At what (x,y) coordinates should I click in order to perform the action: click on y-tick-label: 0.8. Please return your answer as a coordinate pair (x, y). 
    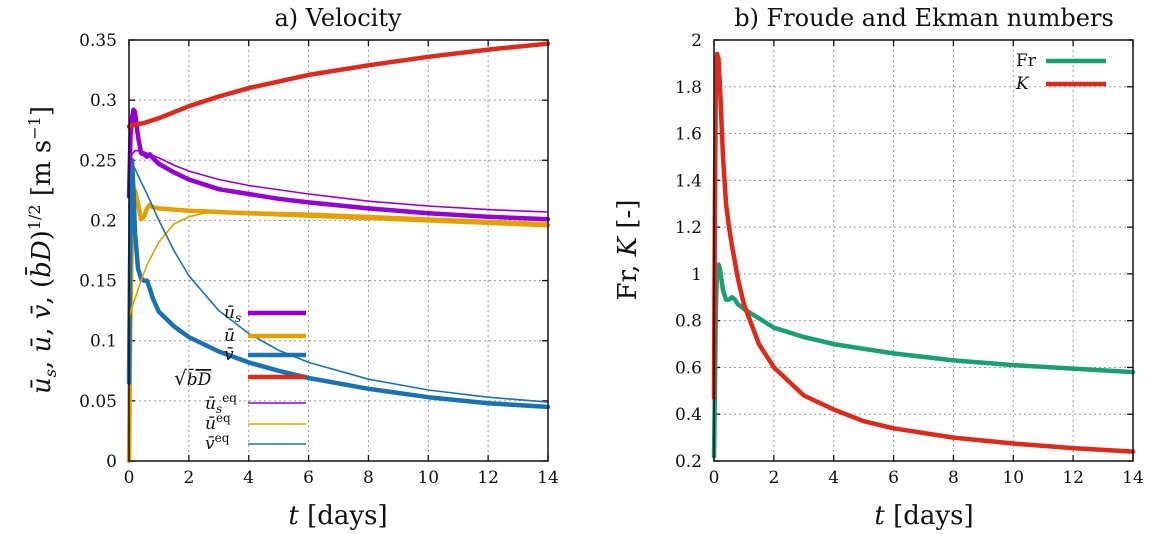
    Looking at the image, I should click on (688, 322).